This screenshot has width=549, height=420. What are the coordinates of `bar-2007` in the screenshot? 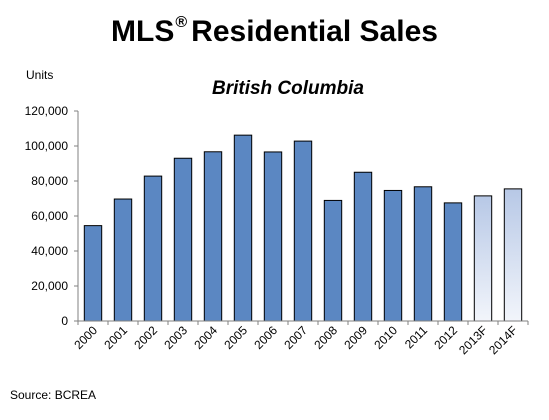 It's located at (303, 231).